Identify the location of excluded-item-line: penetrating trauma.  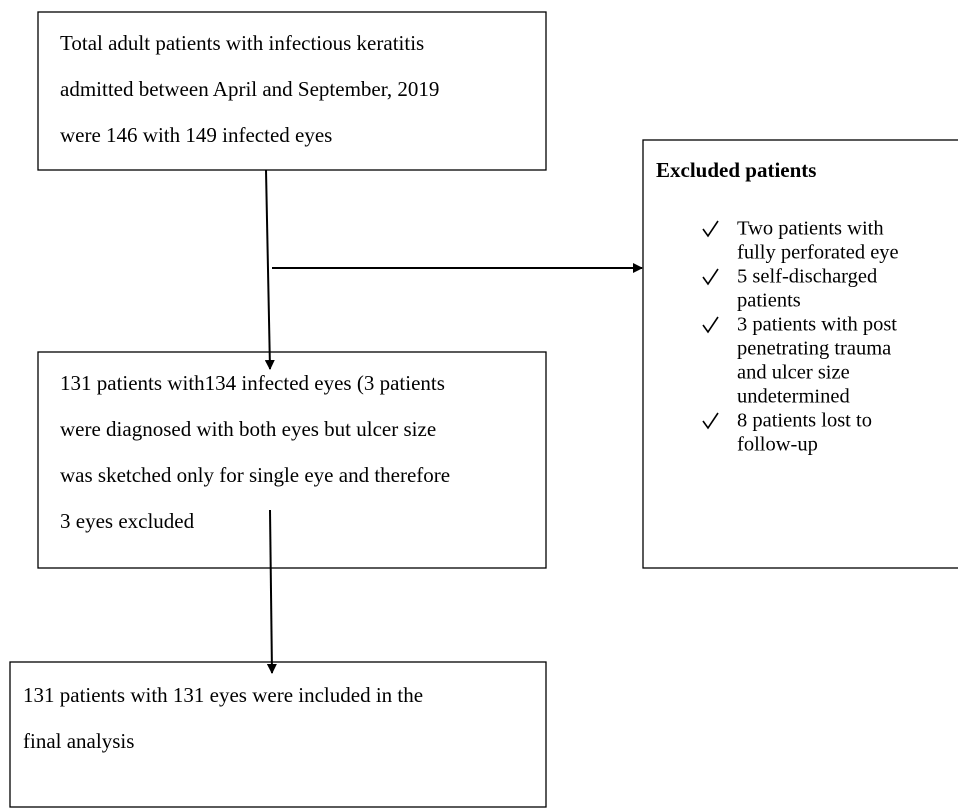
(814, 349).